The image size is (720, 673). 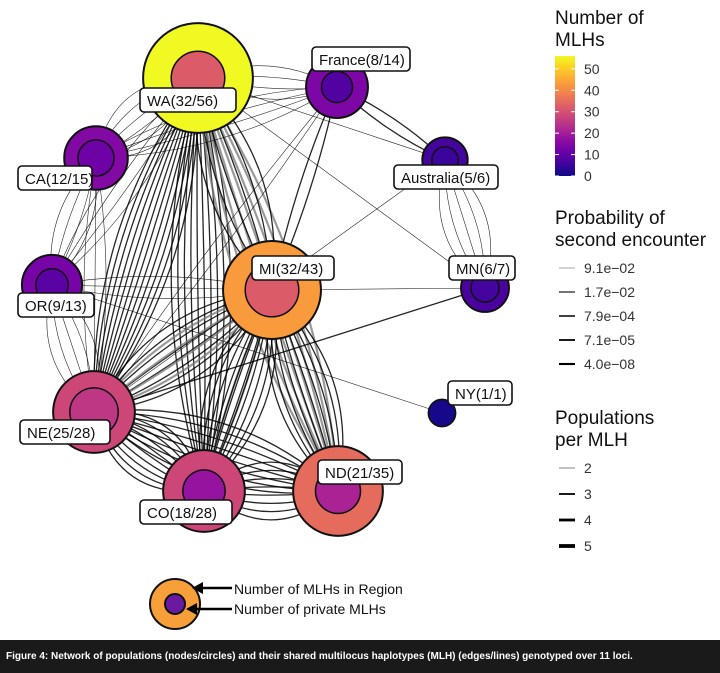 I want to click on colorbar-tick-label: 20, so click(x=592, y=133).